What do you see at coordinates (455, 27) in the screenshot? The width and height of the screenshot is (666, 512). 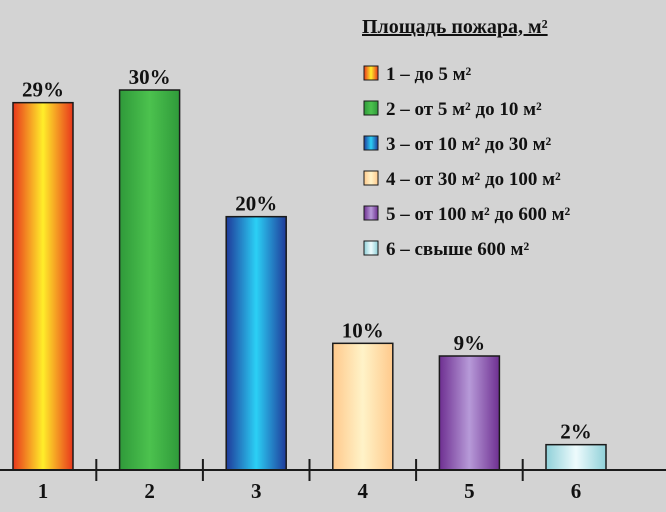 I see `legend-title: Площадь пожара, м²` at bounding box center [455, 27].